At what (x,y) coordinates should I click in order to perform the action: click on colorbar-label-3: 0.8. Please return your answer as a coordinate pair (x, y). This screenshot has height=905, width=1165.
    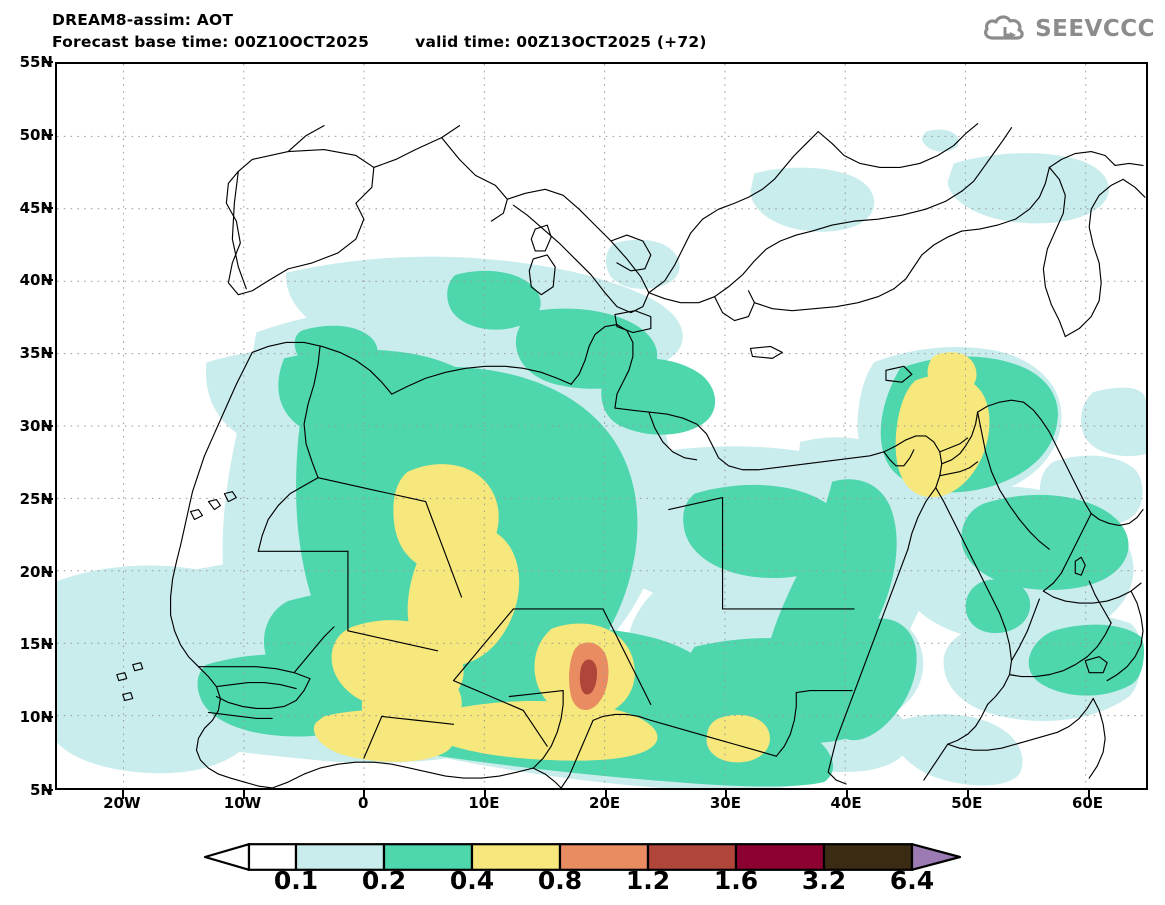
    Looking at the image, I should click on (560, 880).